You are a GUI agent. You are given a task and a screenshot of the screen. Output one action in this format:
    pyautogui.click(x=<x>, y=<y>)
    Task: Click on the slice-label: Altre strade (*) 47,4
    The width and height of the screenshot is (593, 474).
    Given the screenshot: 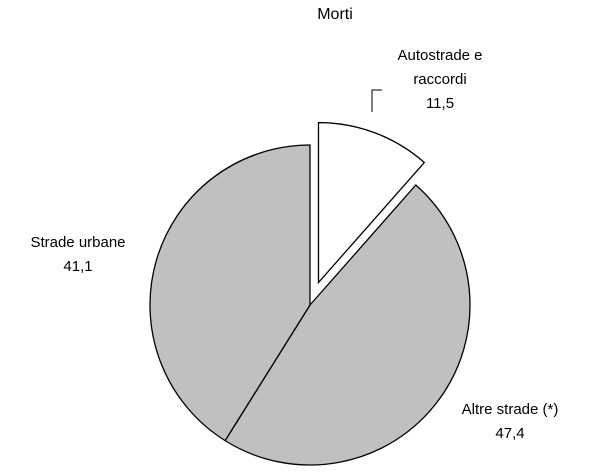 What is the action you would take?
    pyautogui.click(x=510, y=422)
    